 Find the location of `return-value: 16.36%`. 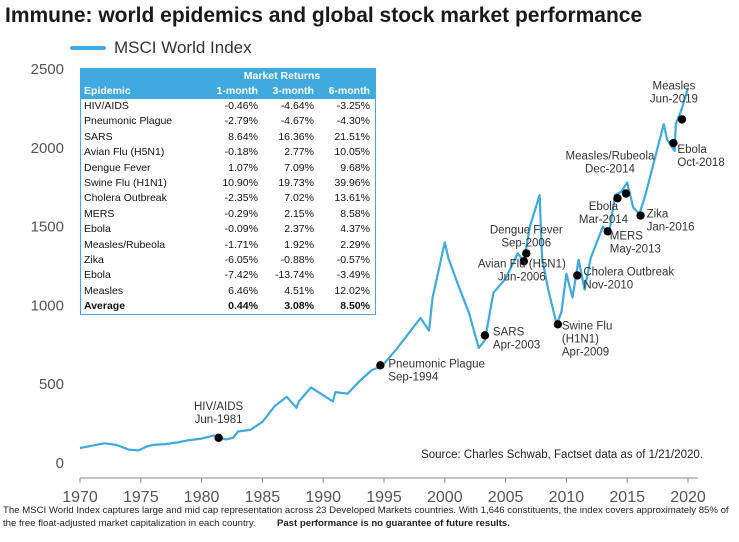

return-value: 16.36% is located at coordinates (296, 136).